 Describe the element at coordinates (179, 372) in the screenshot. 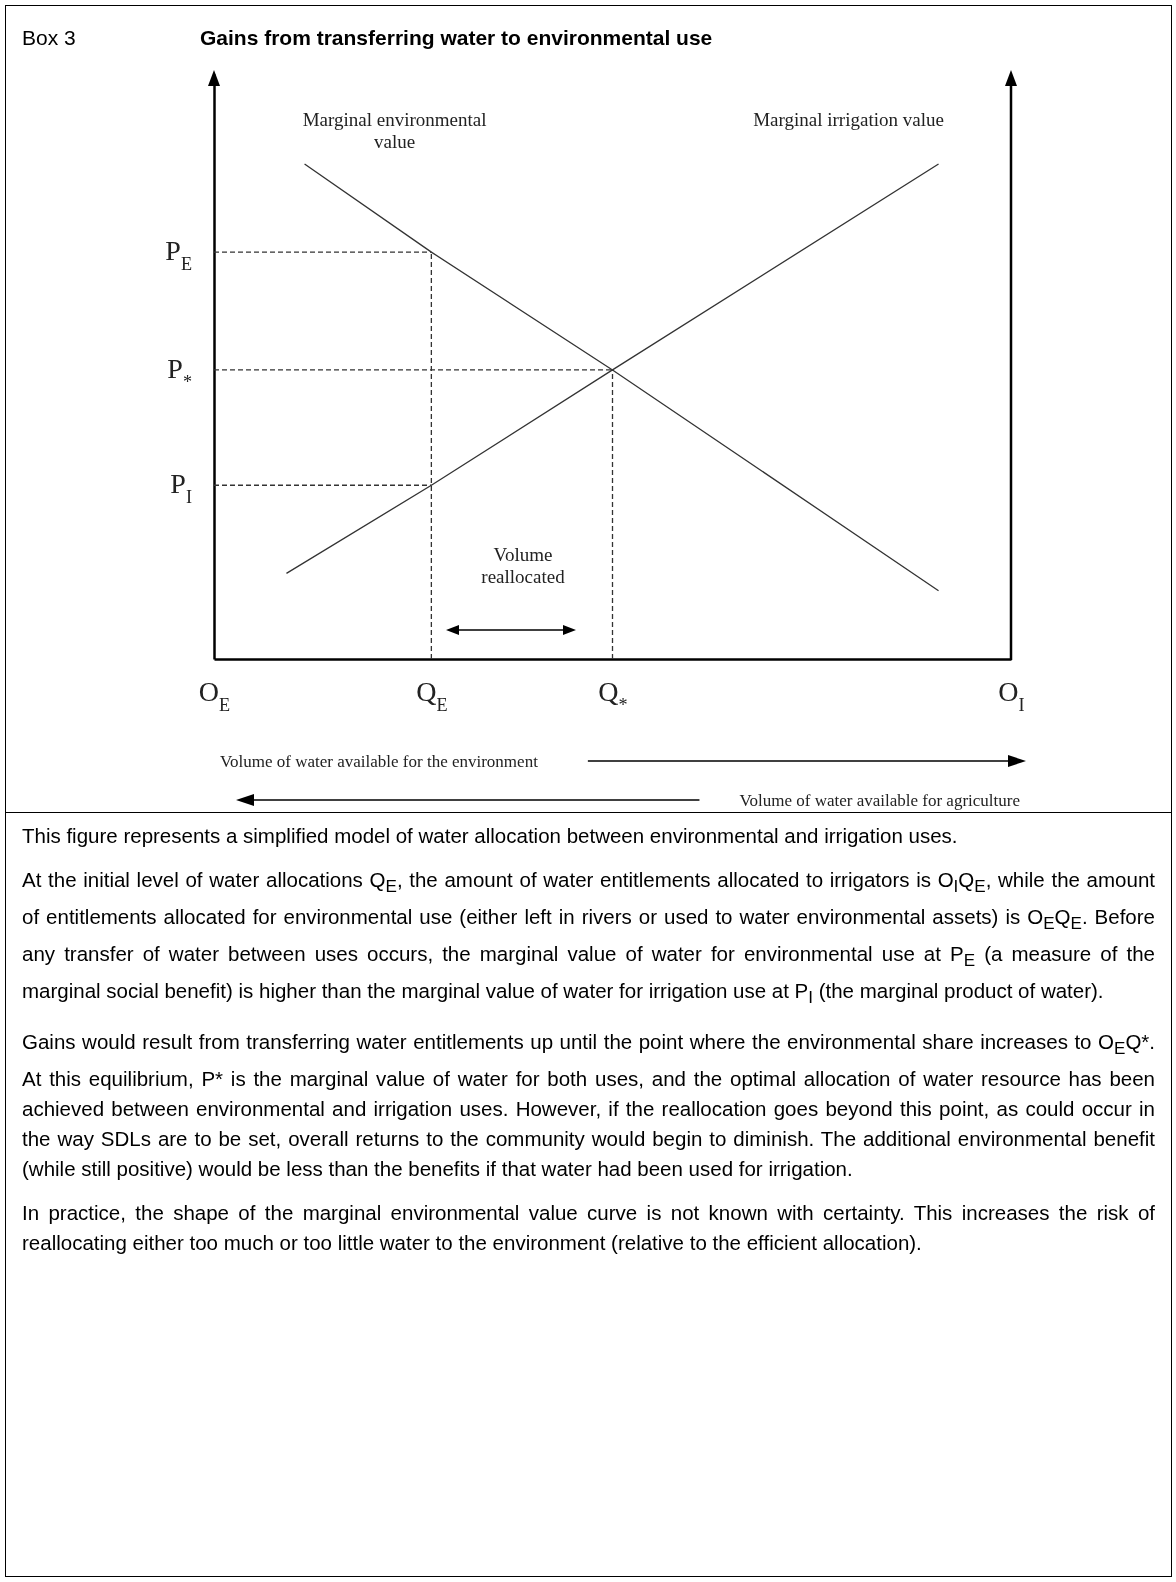

I see `ref-line-label: P$_{*}$` at that location.